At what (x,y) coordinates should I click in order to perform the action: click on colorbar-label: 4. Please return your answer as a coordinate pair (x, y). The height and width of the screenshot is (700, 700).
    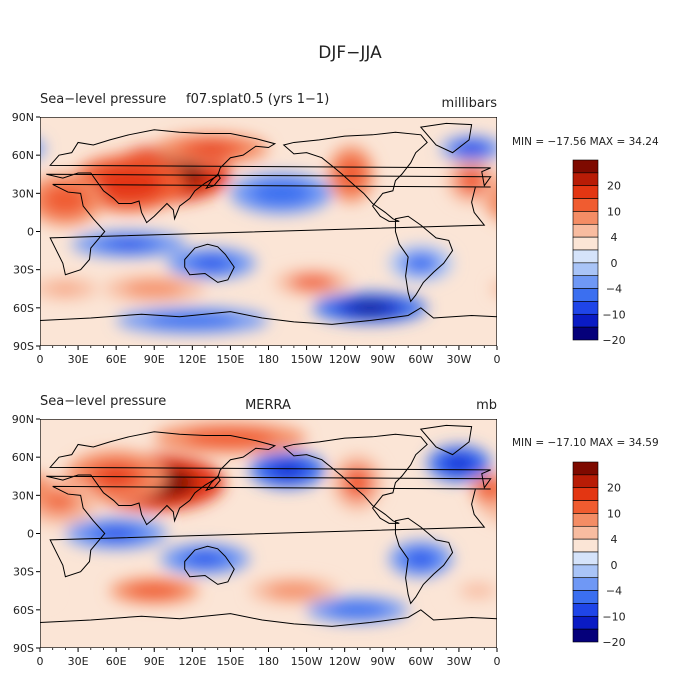
    Looking at the image, I should click on (614, 539).